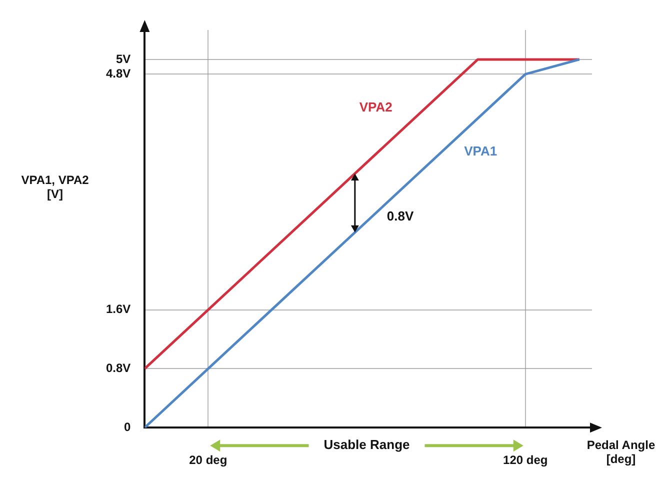  I want to click on y-tick-label: 1.6V, so click(118, 309).